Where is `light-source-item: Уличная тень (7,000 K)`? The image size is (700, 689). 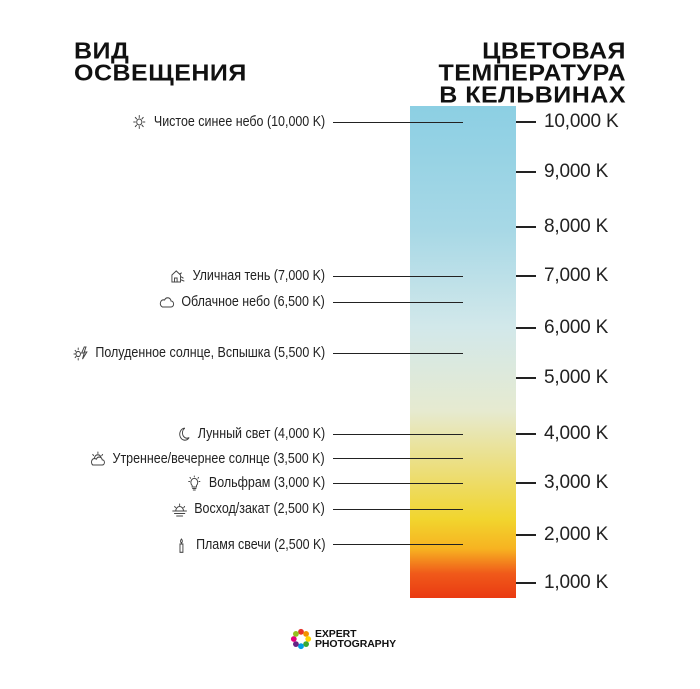
light-source-item: Уличная тень (7,000 K) is located at coordinates (247, 276).